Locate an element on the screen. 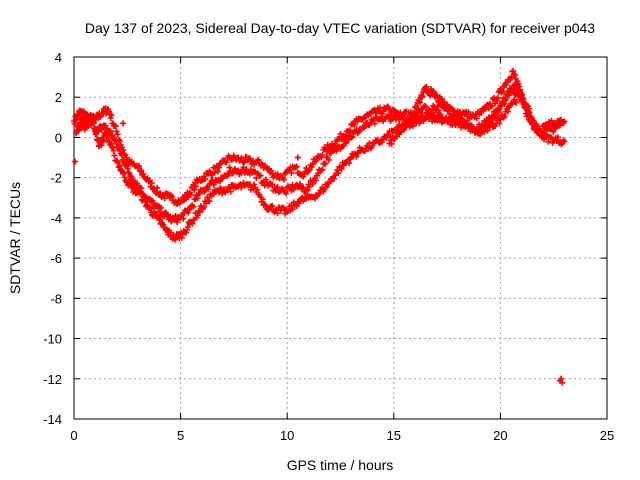 The image size is (640, 480). y-tick-label: -8 is located at coordinates (56, 298).